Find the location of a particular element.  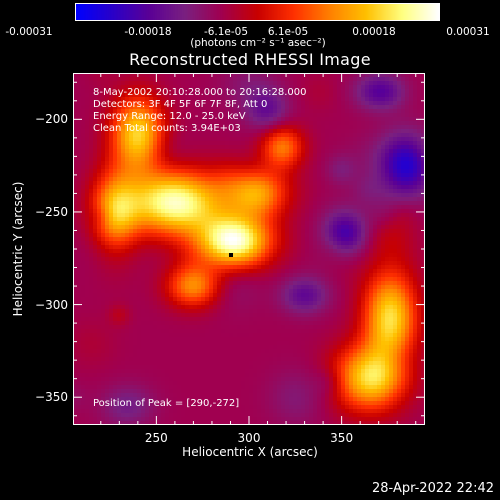

y-axis-label: Heliocentric Y (arcsec) is located at coordinates (18, 249).